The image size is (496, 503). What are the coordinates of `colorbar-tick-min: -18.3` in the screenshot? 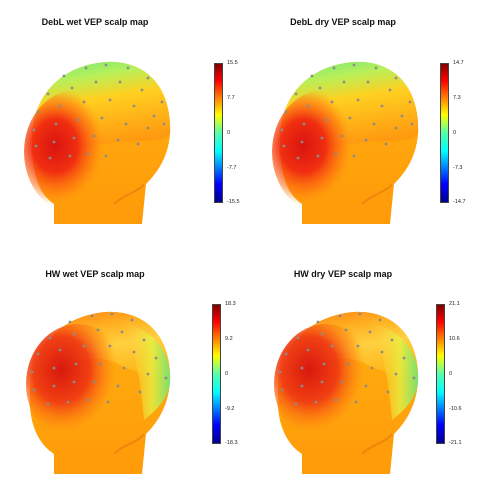 It's located at (231, 443).